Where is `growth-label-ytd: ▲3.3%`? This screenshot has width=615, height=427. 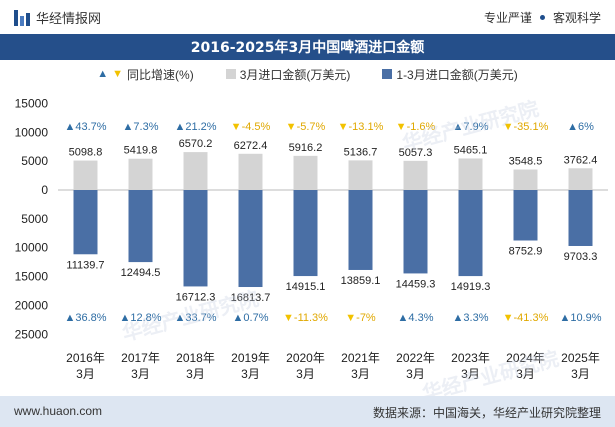
growth-label-ytd: ▲3.3% is located at coordinates (471, 318).